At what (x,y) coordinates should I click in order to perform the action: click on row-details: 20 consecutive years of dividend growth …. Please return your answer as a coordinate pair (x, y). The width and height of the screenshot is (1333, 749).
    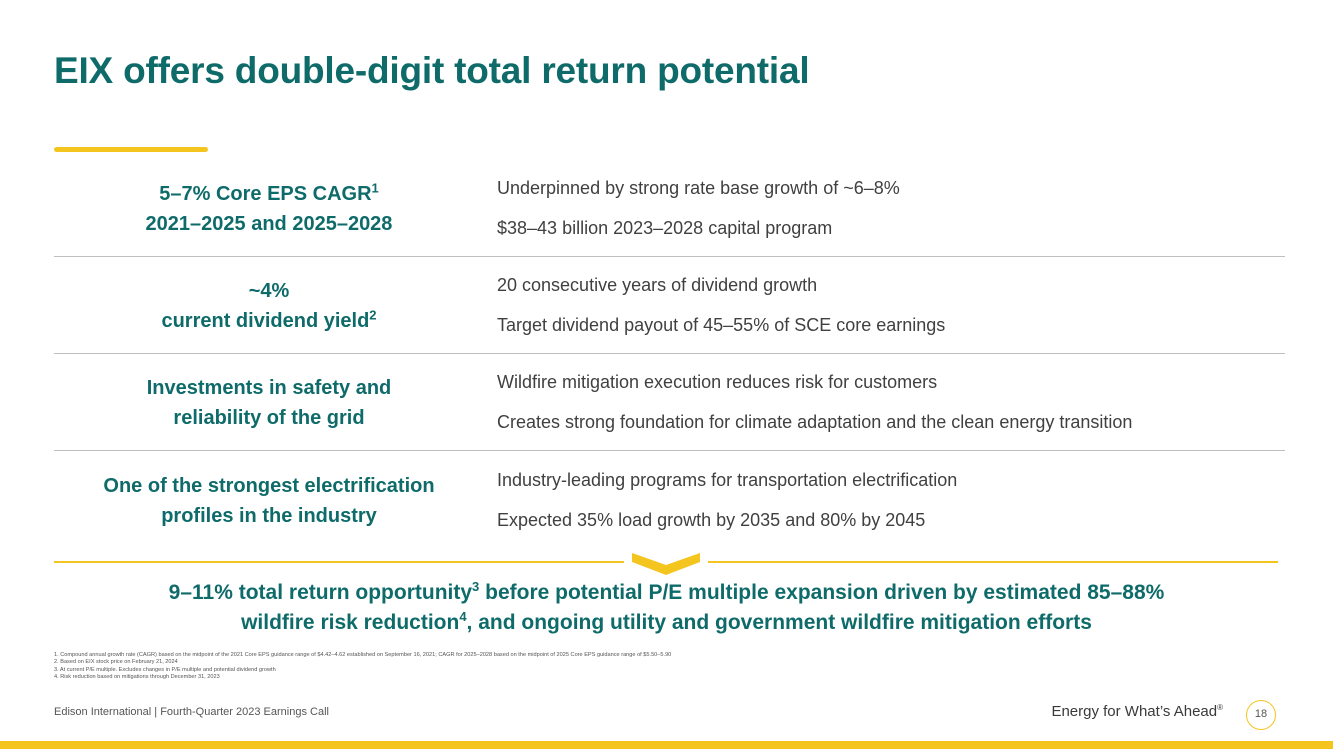
    Looking at the image, I should click on (884, 305).